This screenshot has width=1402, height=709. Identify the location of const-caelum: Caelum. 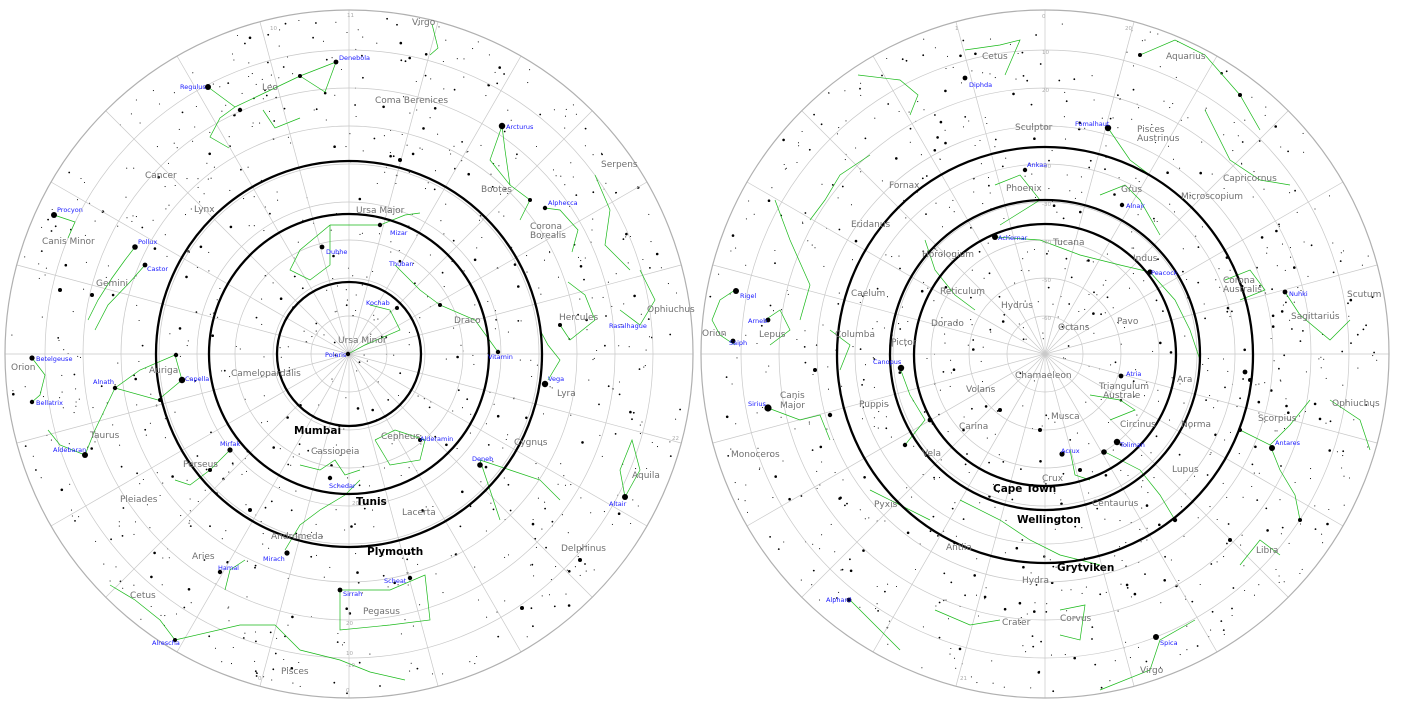
(868, 294).